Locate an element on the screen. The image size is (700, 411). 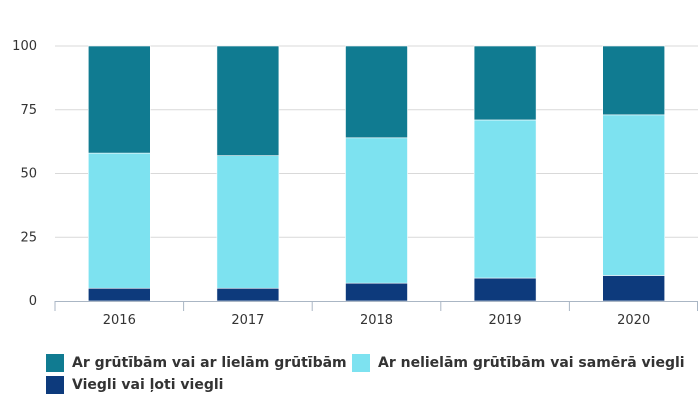
legend-label-moderate: Ar nelielām grūtībām vai samērā viegli is located at coordinates (531, 363).